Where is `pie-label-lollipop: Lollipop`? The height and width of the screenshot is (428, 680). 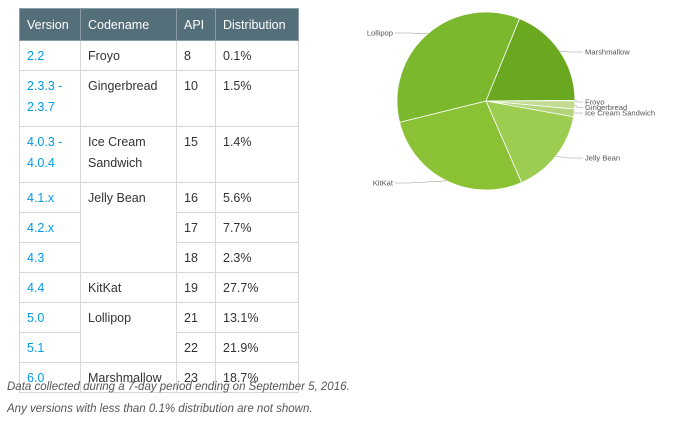
pie-label-lollipop: Lollipop is located at coordinates (380, 33).